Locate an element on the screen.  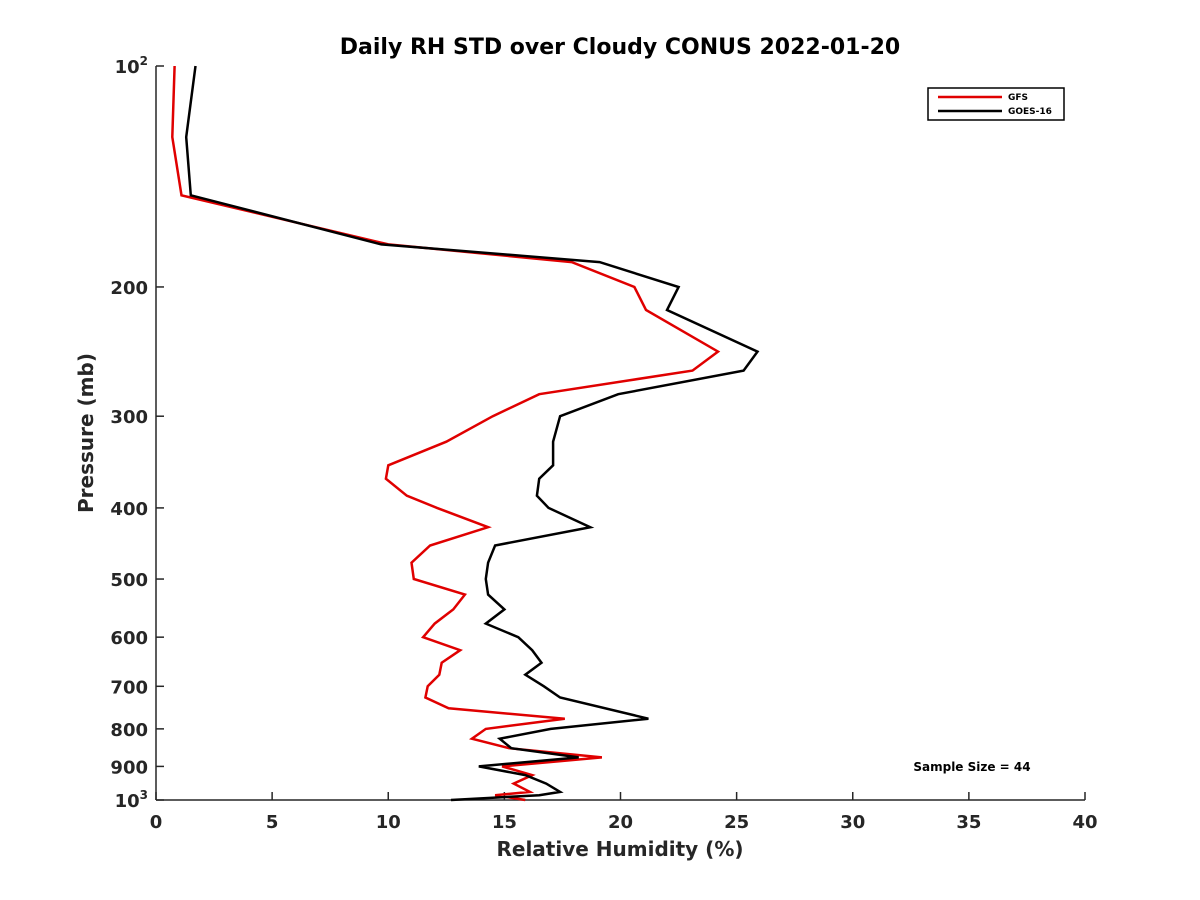
x-tick-label: 25 is located at coordinates (736, 822).